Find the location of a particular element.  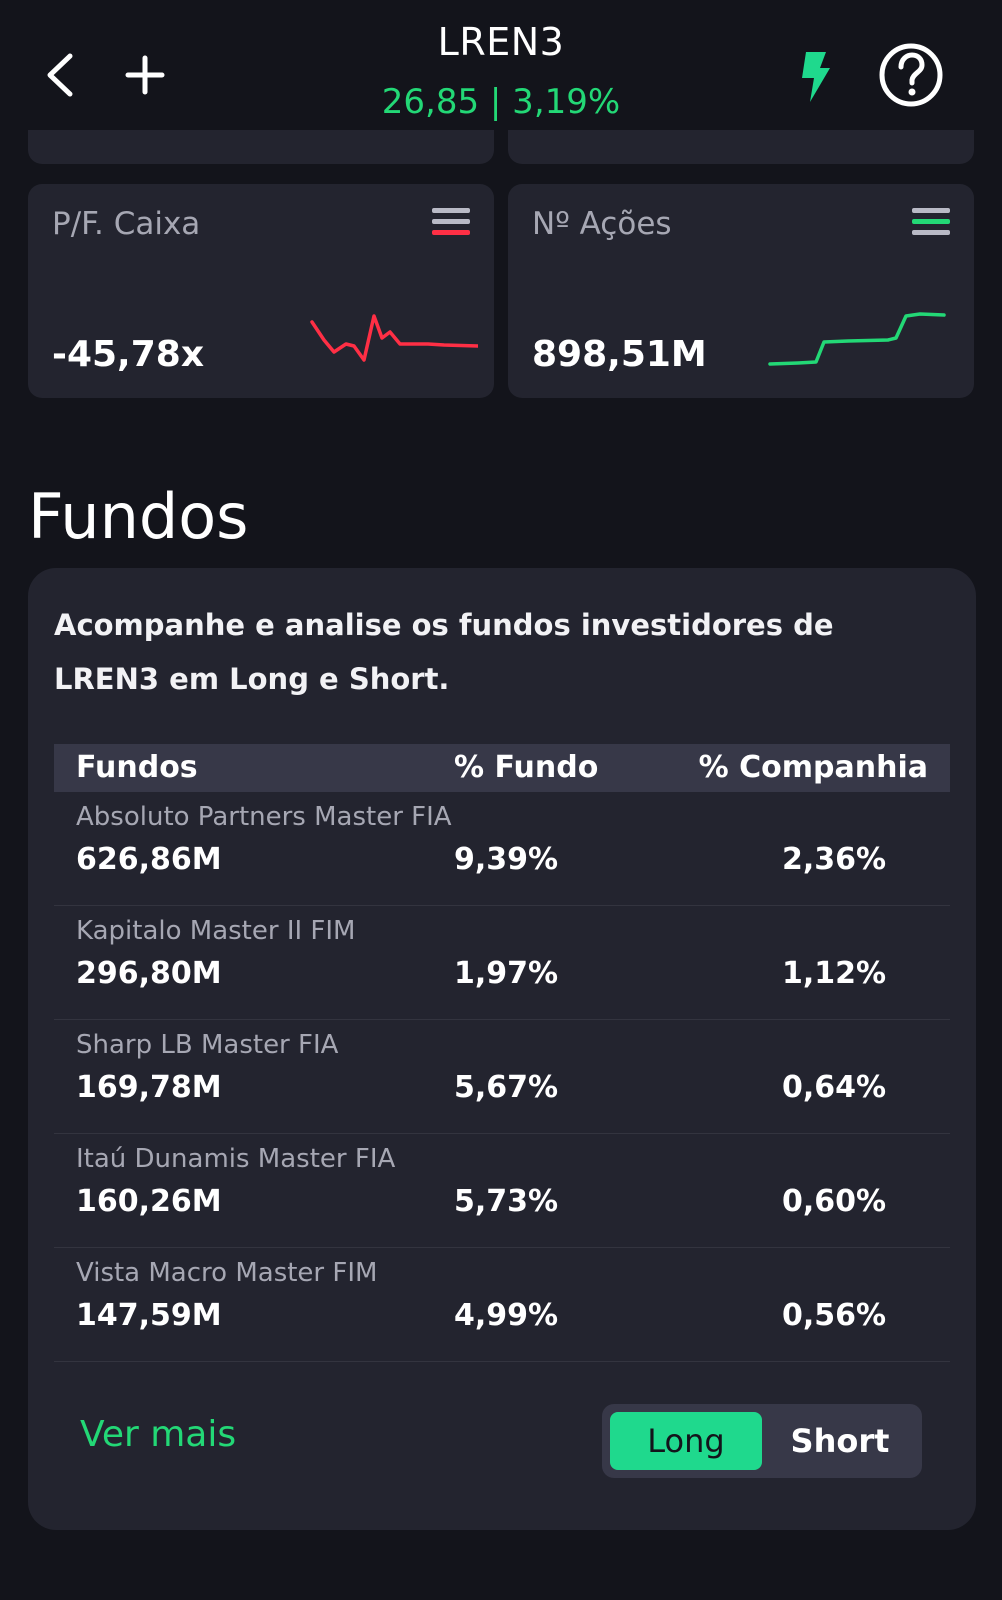

fund-pct-fundo: 5,73% is located at coordinates (506, 1201).